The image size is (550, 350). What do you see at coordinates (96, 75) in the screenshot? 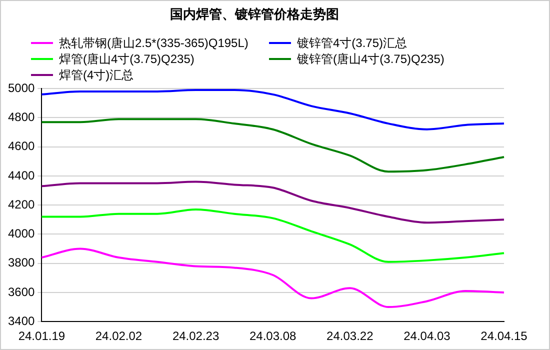
I see `legend-label: 焊管(4寸)汇总` at bounding box center [96, 75].